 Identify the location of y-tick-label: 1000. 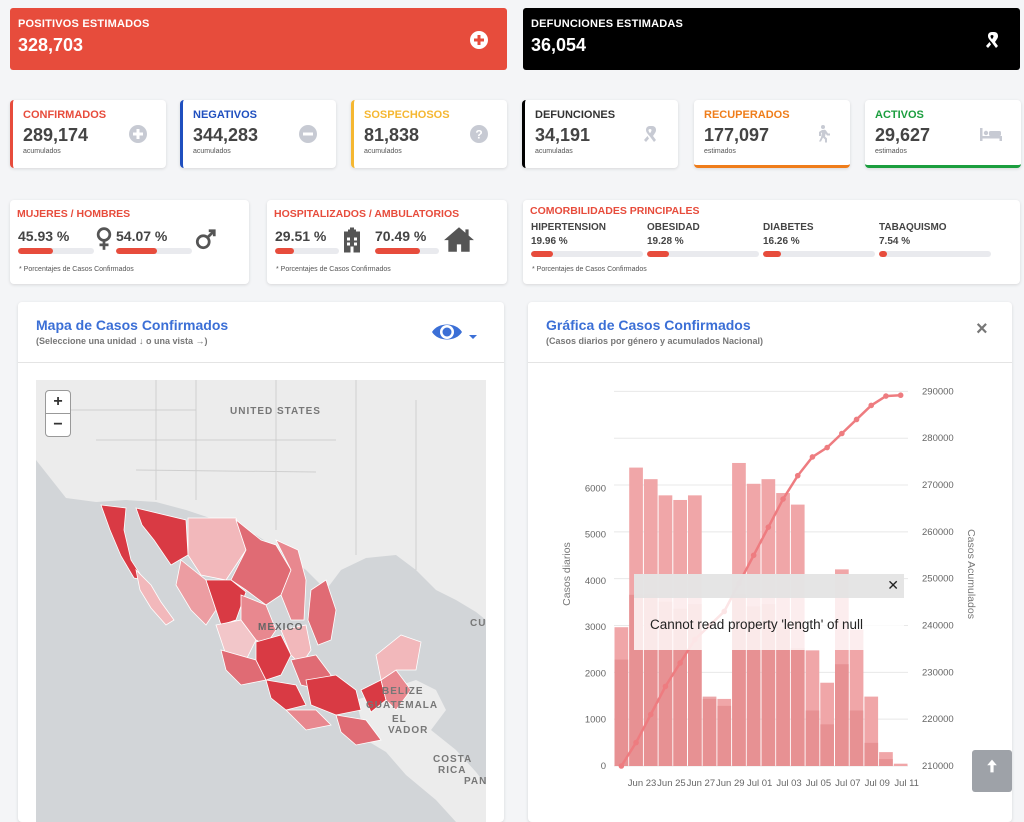
(595, 720).